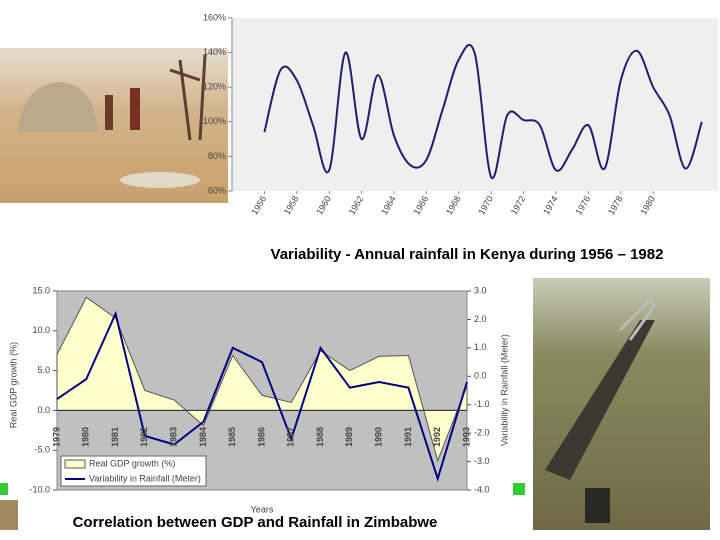  Describe the element at coordinates (259, 205) in the screenshot. I see `x-tick-label: 1956` at that location.